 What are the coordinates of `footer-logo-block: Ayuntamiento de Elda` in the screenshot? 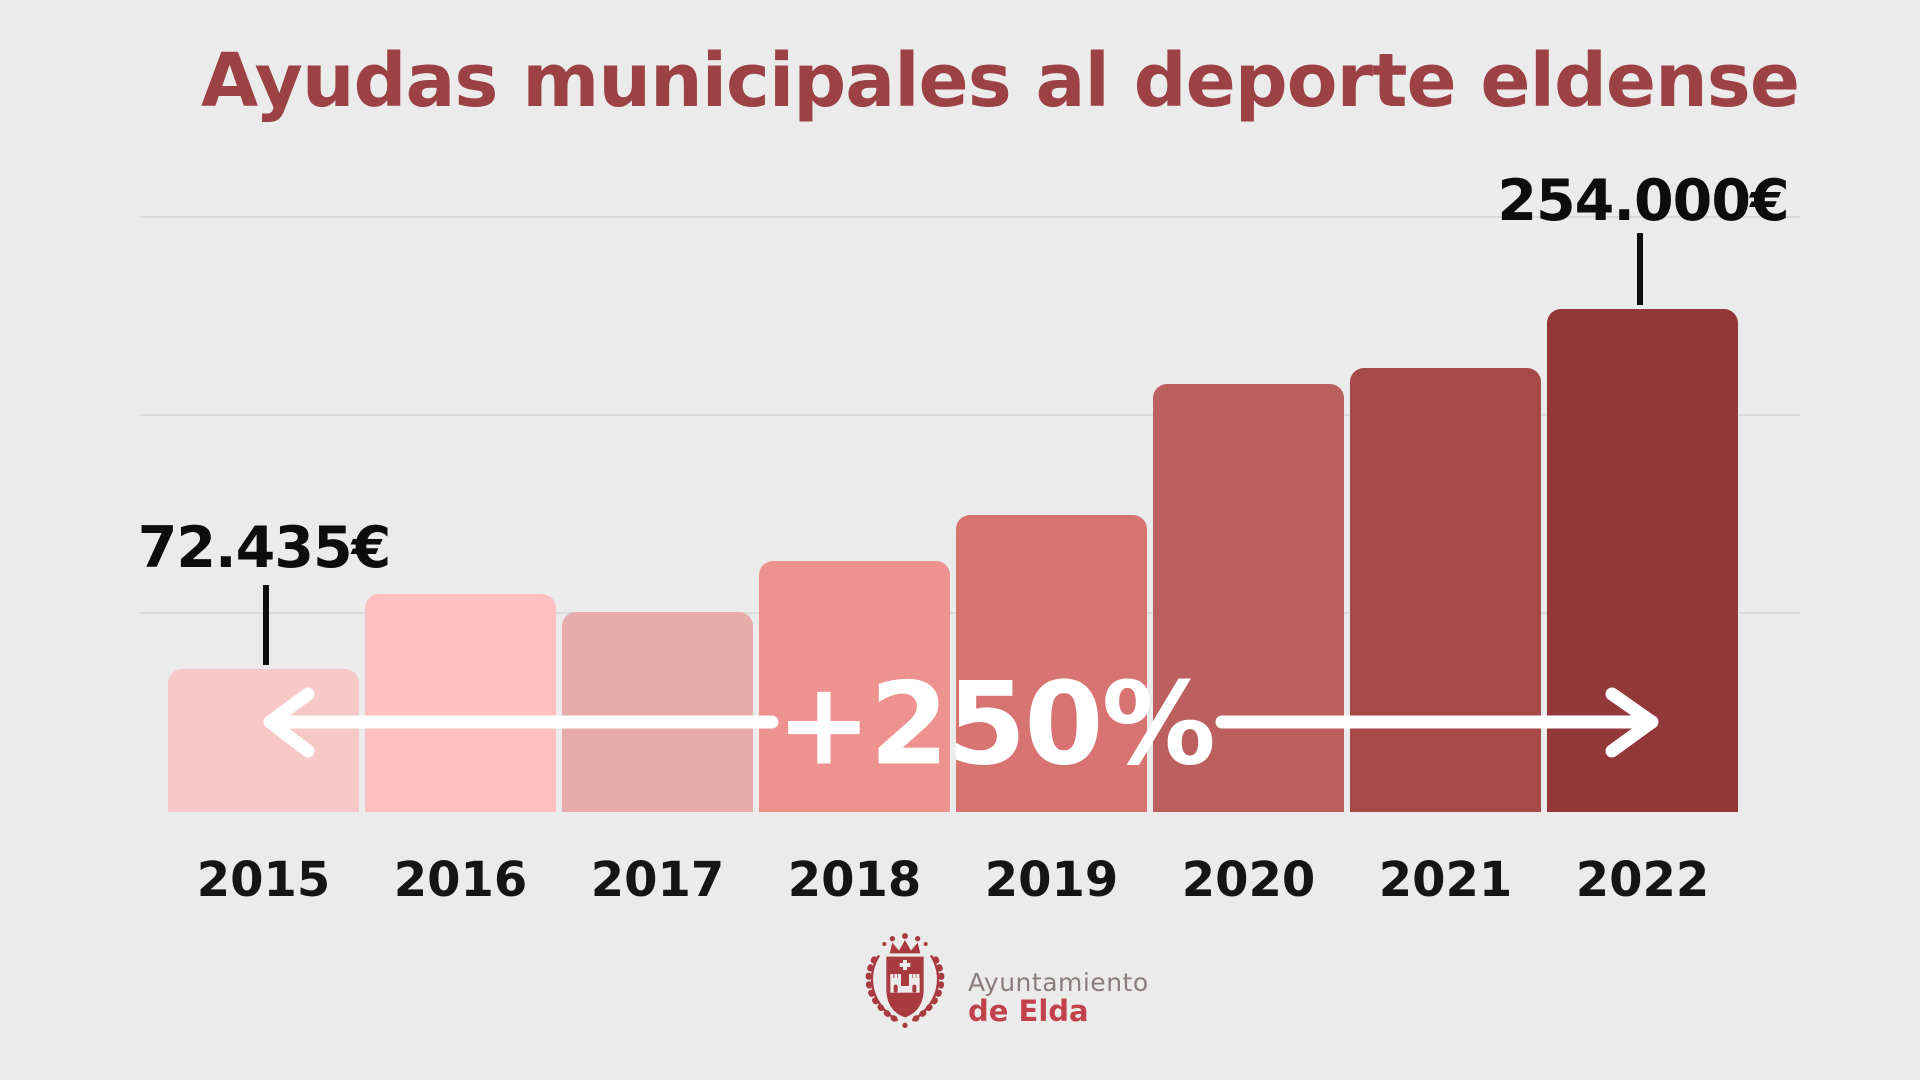 It's located at (1055, 989).